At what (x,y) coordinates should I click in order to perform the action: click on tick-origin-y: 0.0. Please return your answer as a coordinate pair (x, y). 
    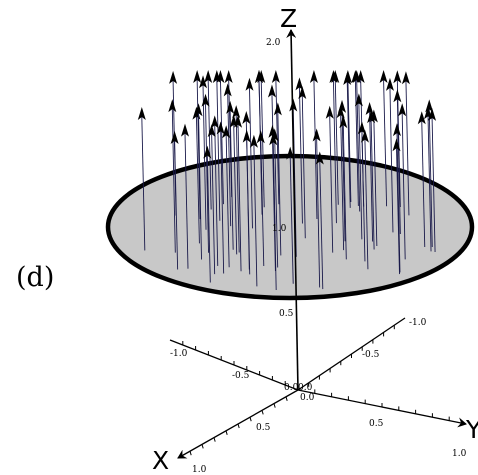
    Looking at the image, I should click on (307, 398).